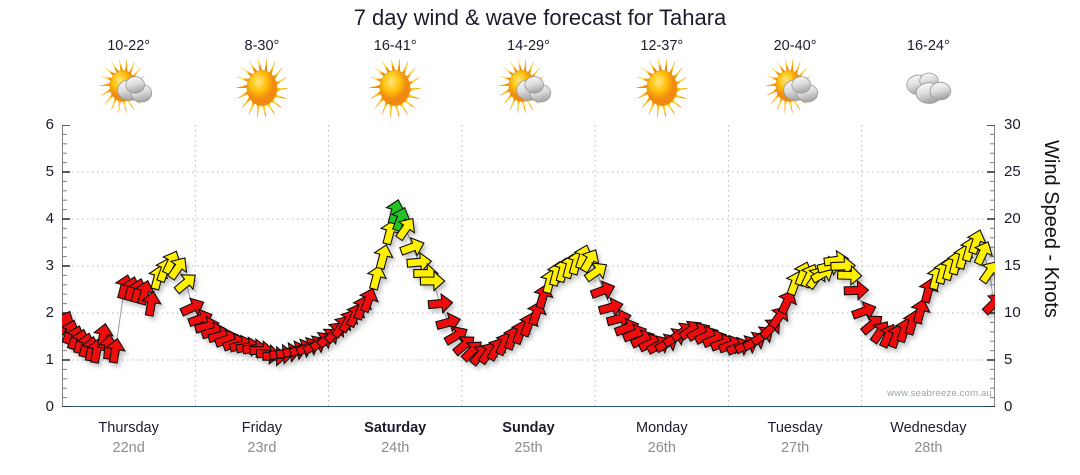 This screenshot has width=1080, height=475. I want to click on day-temperature-range: 16-41°, so click(395, 46).